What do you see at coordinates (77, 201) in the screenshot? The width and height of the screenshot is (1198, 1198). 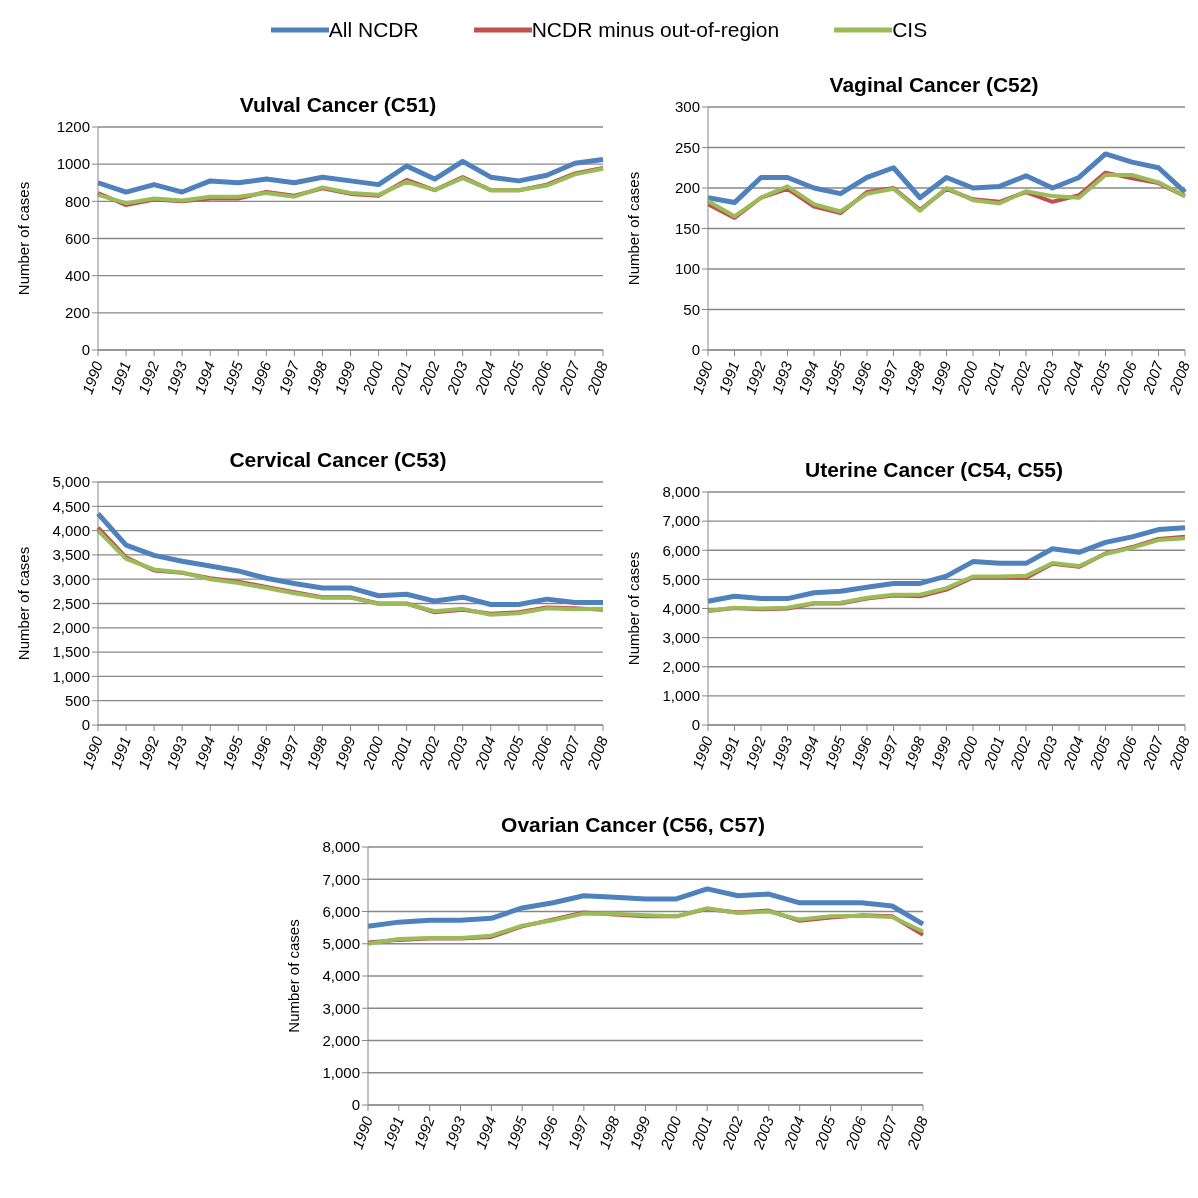 I see `y-tick-label: 800` at bounding box center [77, 201].